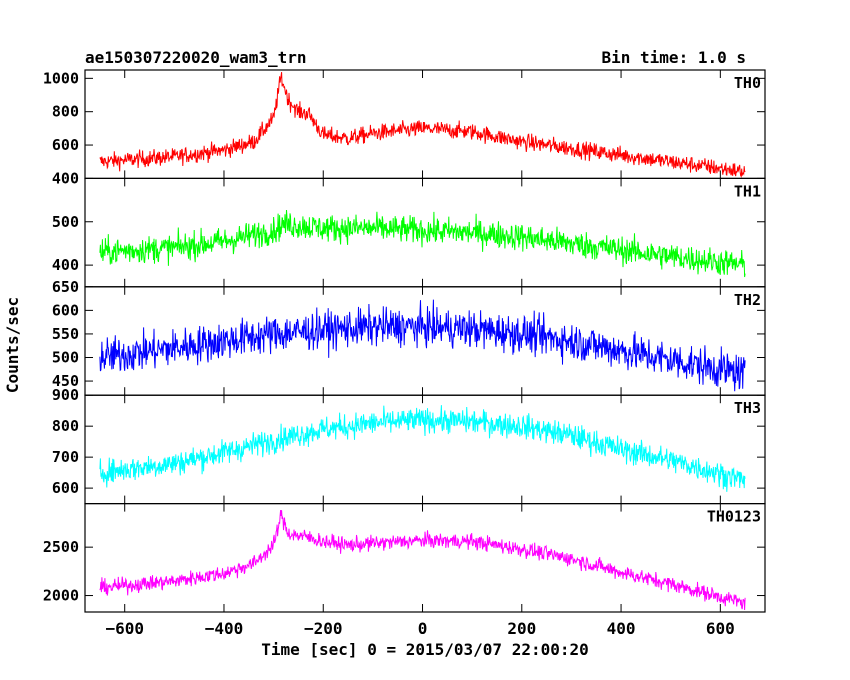 This screenshot has width=850, height=680. What do you see at coordinates (12, 345) in the screenshot?
I see `y-axis-label: Counts/sec` at bounding box center [12, 345].